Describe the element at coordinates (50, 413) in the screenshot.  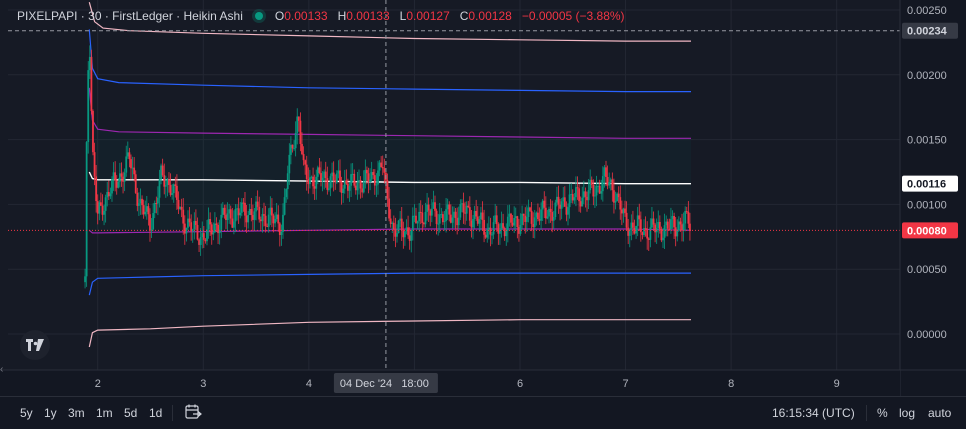
I see `range-1y-button: 1y` at that location.